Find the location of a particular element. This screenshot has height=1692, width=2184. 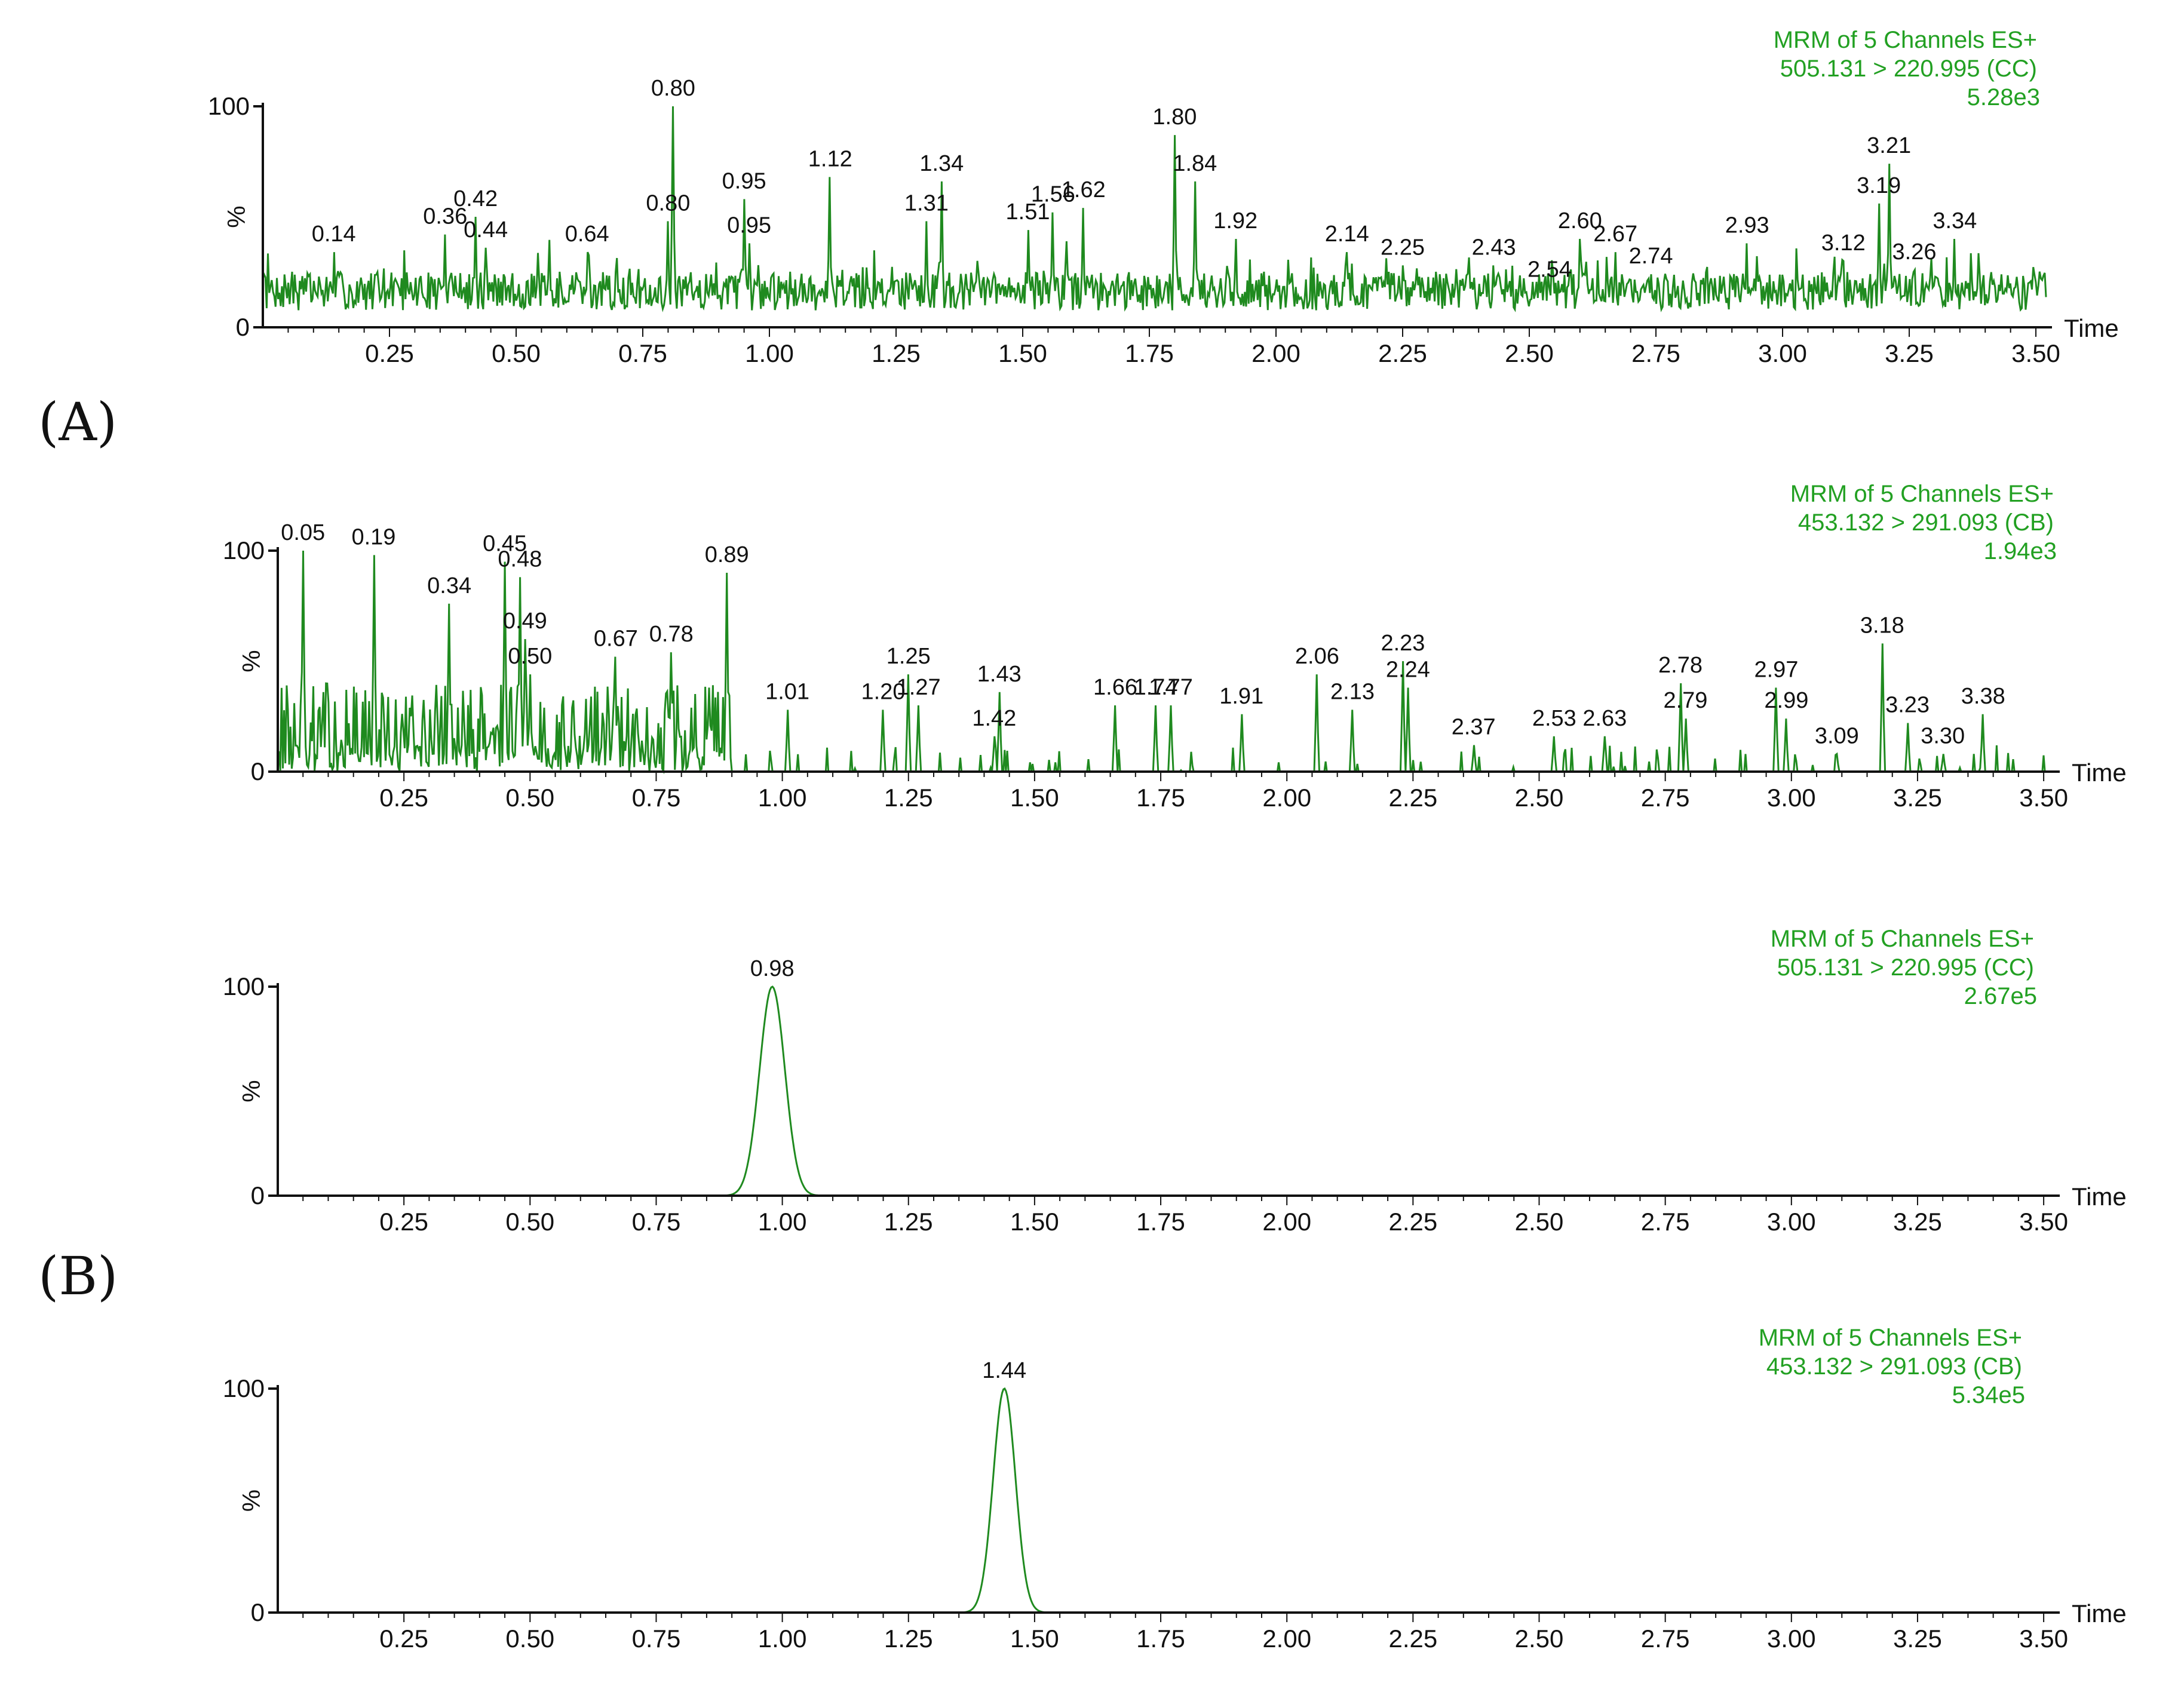

x-tick-label: 2.75 is located at coordinates (1665, 1639).